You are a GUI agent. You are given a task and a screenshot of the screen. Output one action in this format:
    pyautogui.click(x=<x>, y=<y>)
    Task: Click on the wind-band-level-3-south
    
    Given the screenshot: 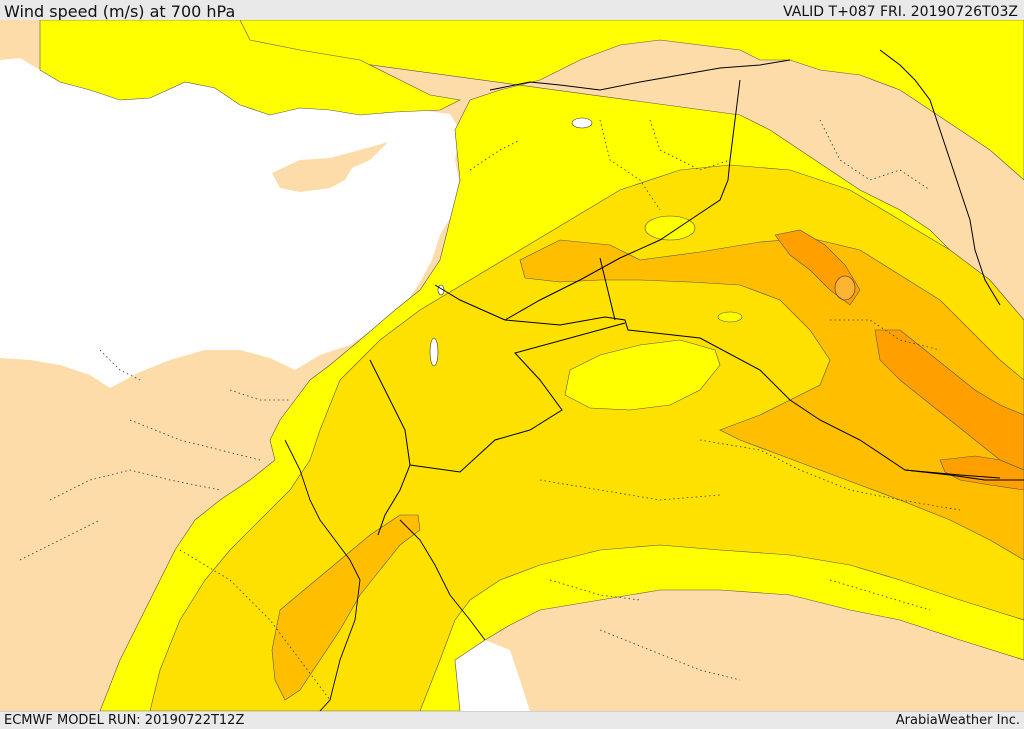 What is the action you would take?
    pyautogui.click(x=346, y=607)
    